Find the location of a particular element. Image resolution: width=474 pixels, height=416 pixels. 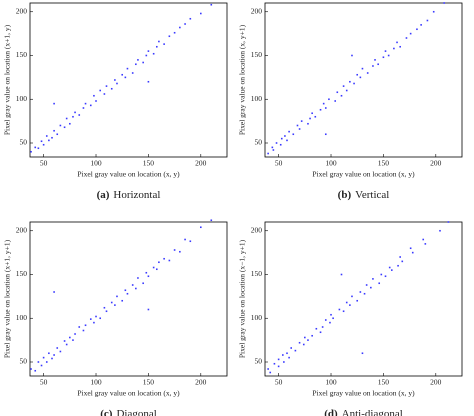

x-axis-label: Pixel gray value on location (x, y) is located at coordinates (363, 393).